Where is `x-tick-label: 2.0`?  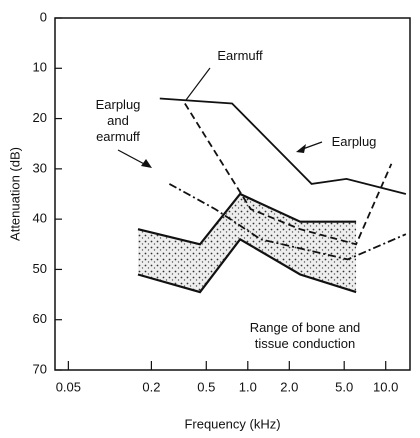 x-tick-label: 2.0 is located at coordinates (289, 386).